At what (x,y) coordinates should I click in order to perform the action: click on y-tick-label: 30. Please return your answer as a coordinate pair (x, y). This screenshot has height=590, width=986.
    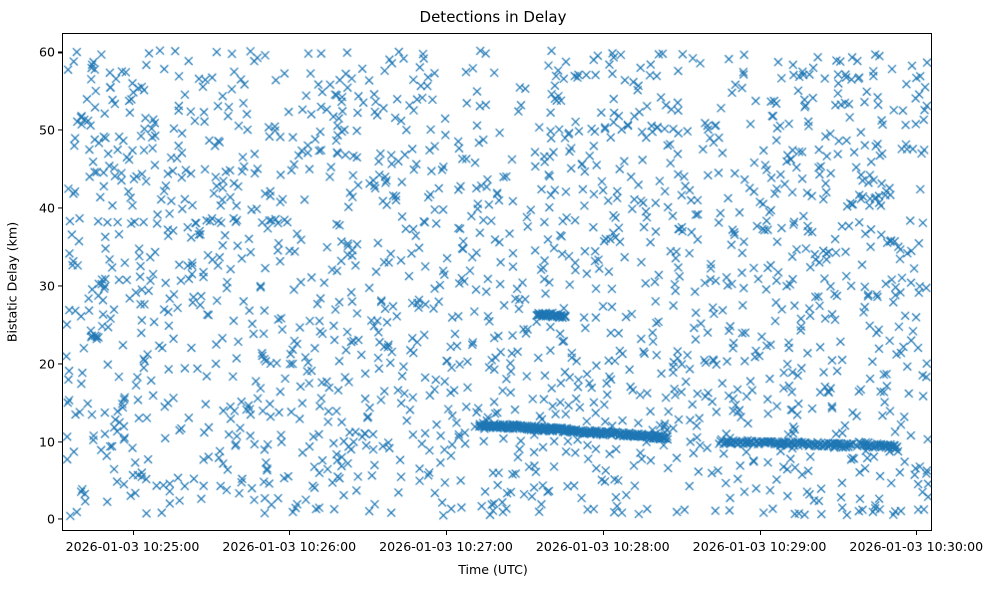
    Looking at the image, I should click on (46, 286).